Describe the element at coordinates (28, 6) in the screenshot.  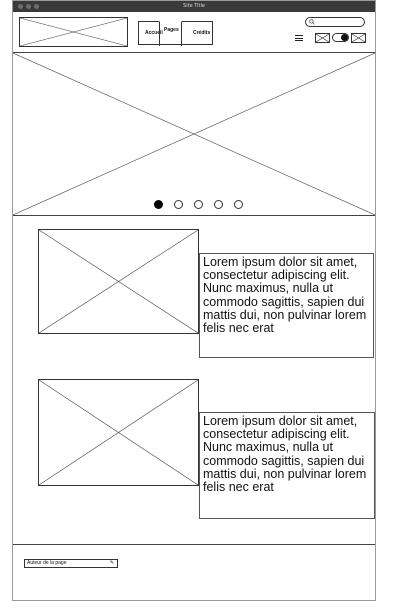
I see `minimize-window-icon` at that location.